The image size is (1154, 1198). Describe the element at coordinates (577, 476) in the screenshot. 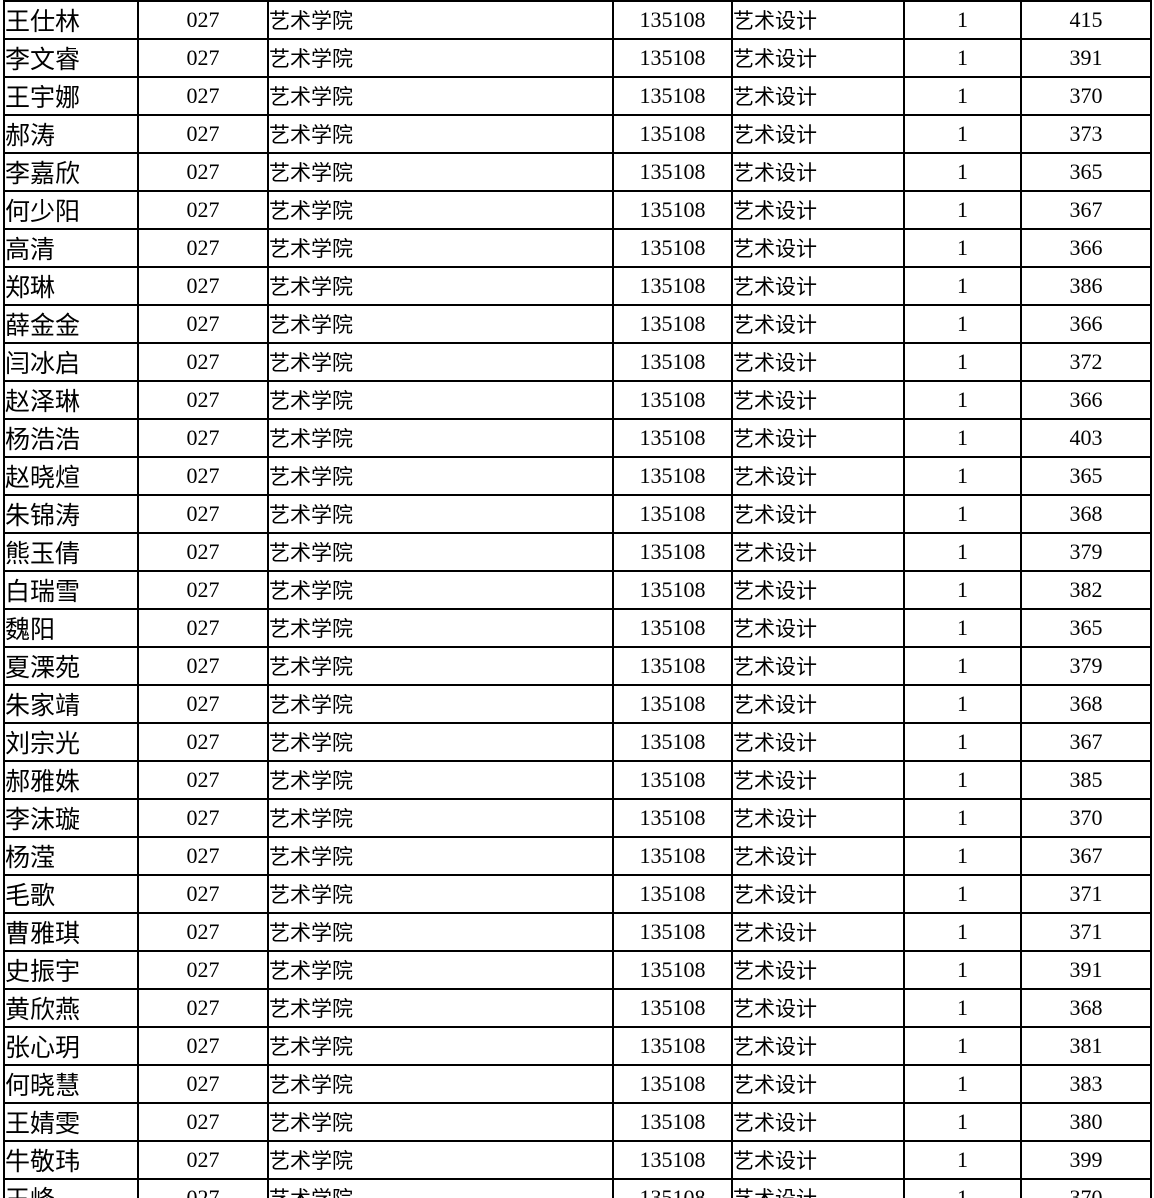

I see `table-row: 赵晓煊 027 艺术学院 135108 艺术设计 1 365` at that location.